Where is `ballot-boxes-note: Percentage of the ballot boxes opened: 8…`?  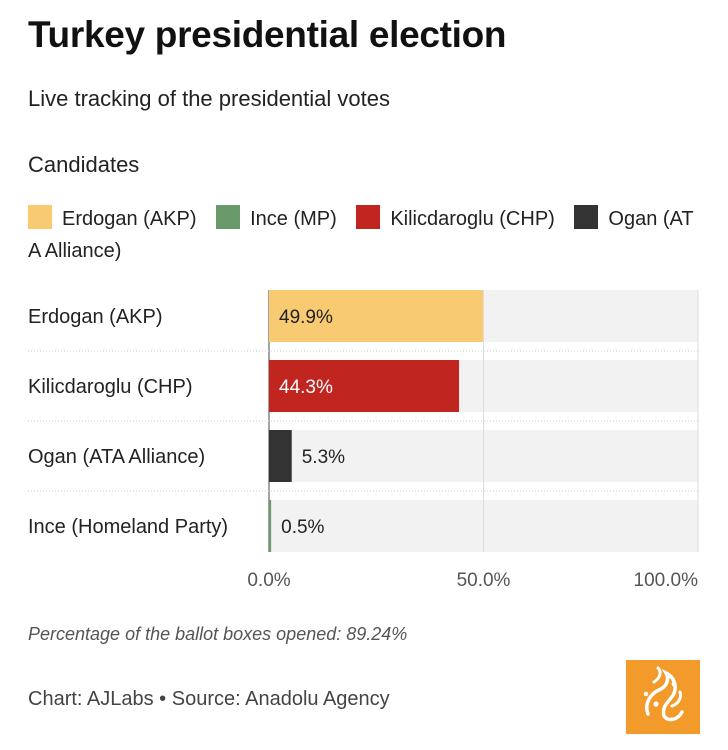 ballot-boxes-note: Percentage of the ballot boxes opened: 8… is located at coordinates (218, 634).